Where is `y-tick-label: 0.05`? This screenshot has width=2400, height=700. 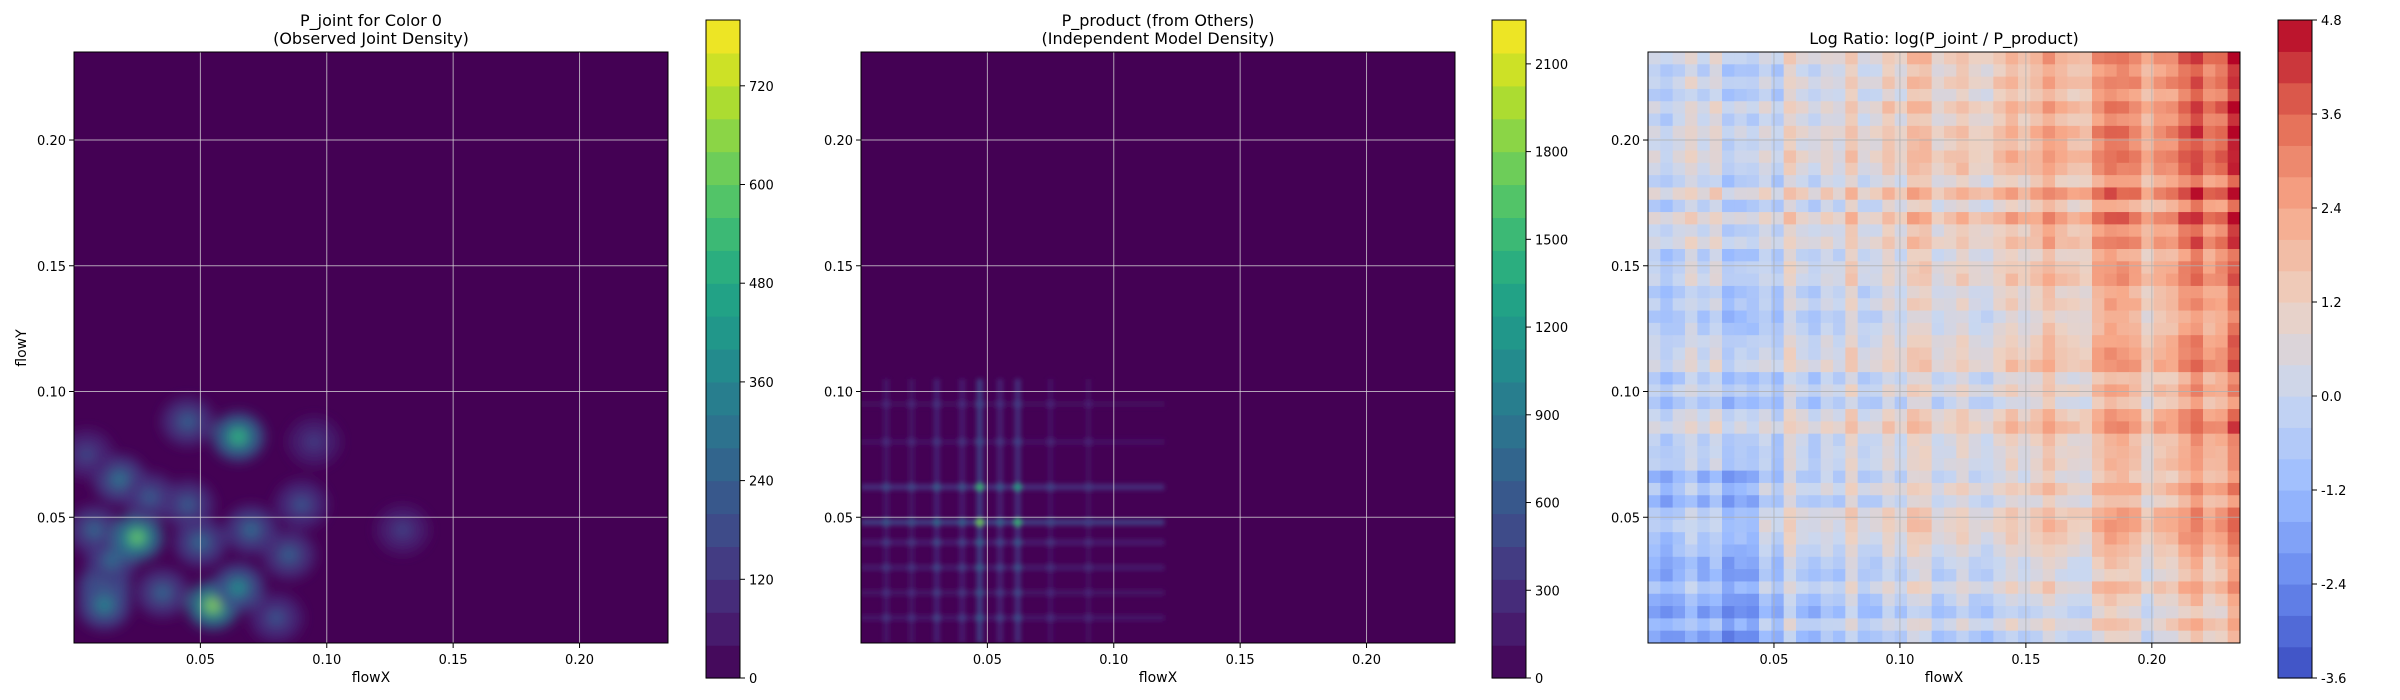 y-tick-label: 0.05 is located at coordinates (51, 518).